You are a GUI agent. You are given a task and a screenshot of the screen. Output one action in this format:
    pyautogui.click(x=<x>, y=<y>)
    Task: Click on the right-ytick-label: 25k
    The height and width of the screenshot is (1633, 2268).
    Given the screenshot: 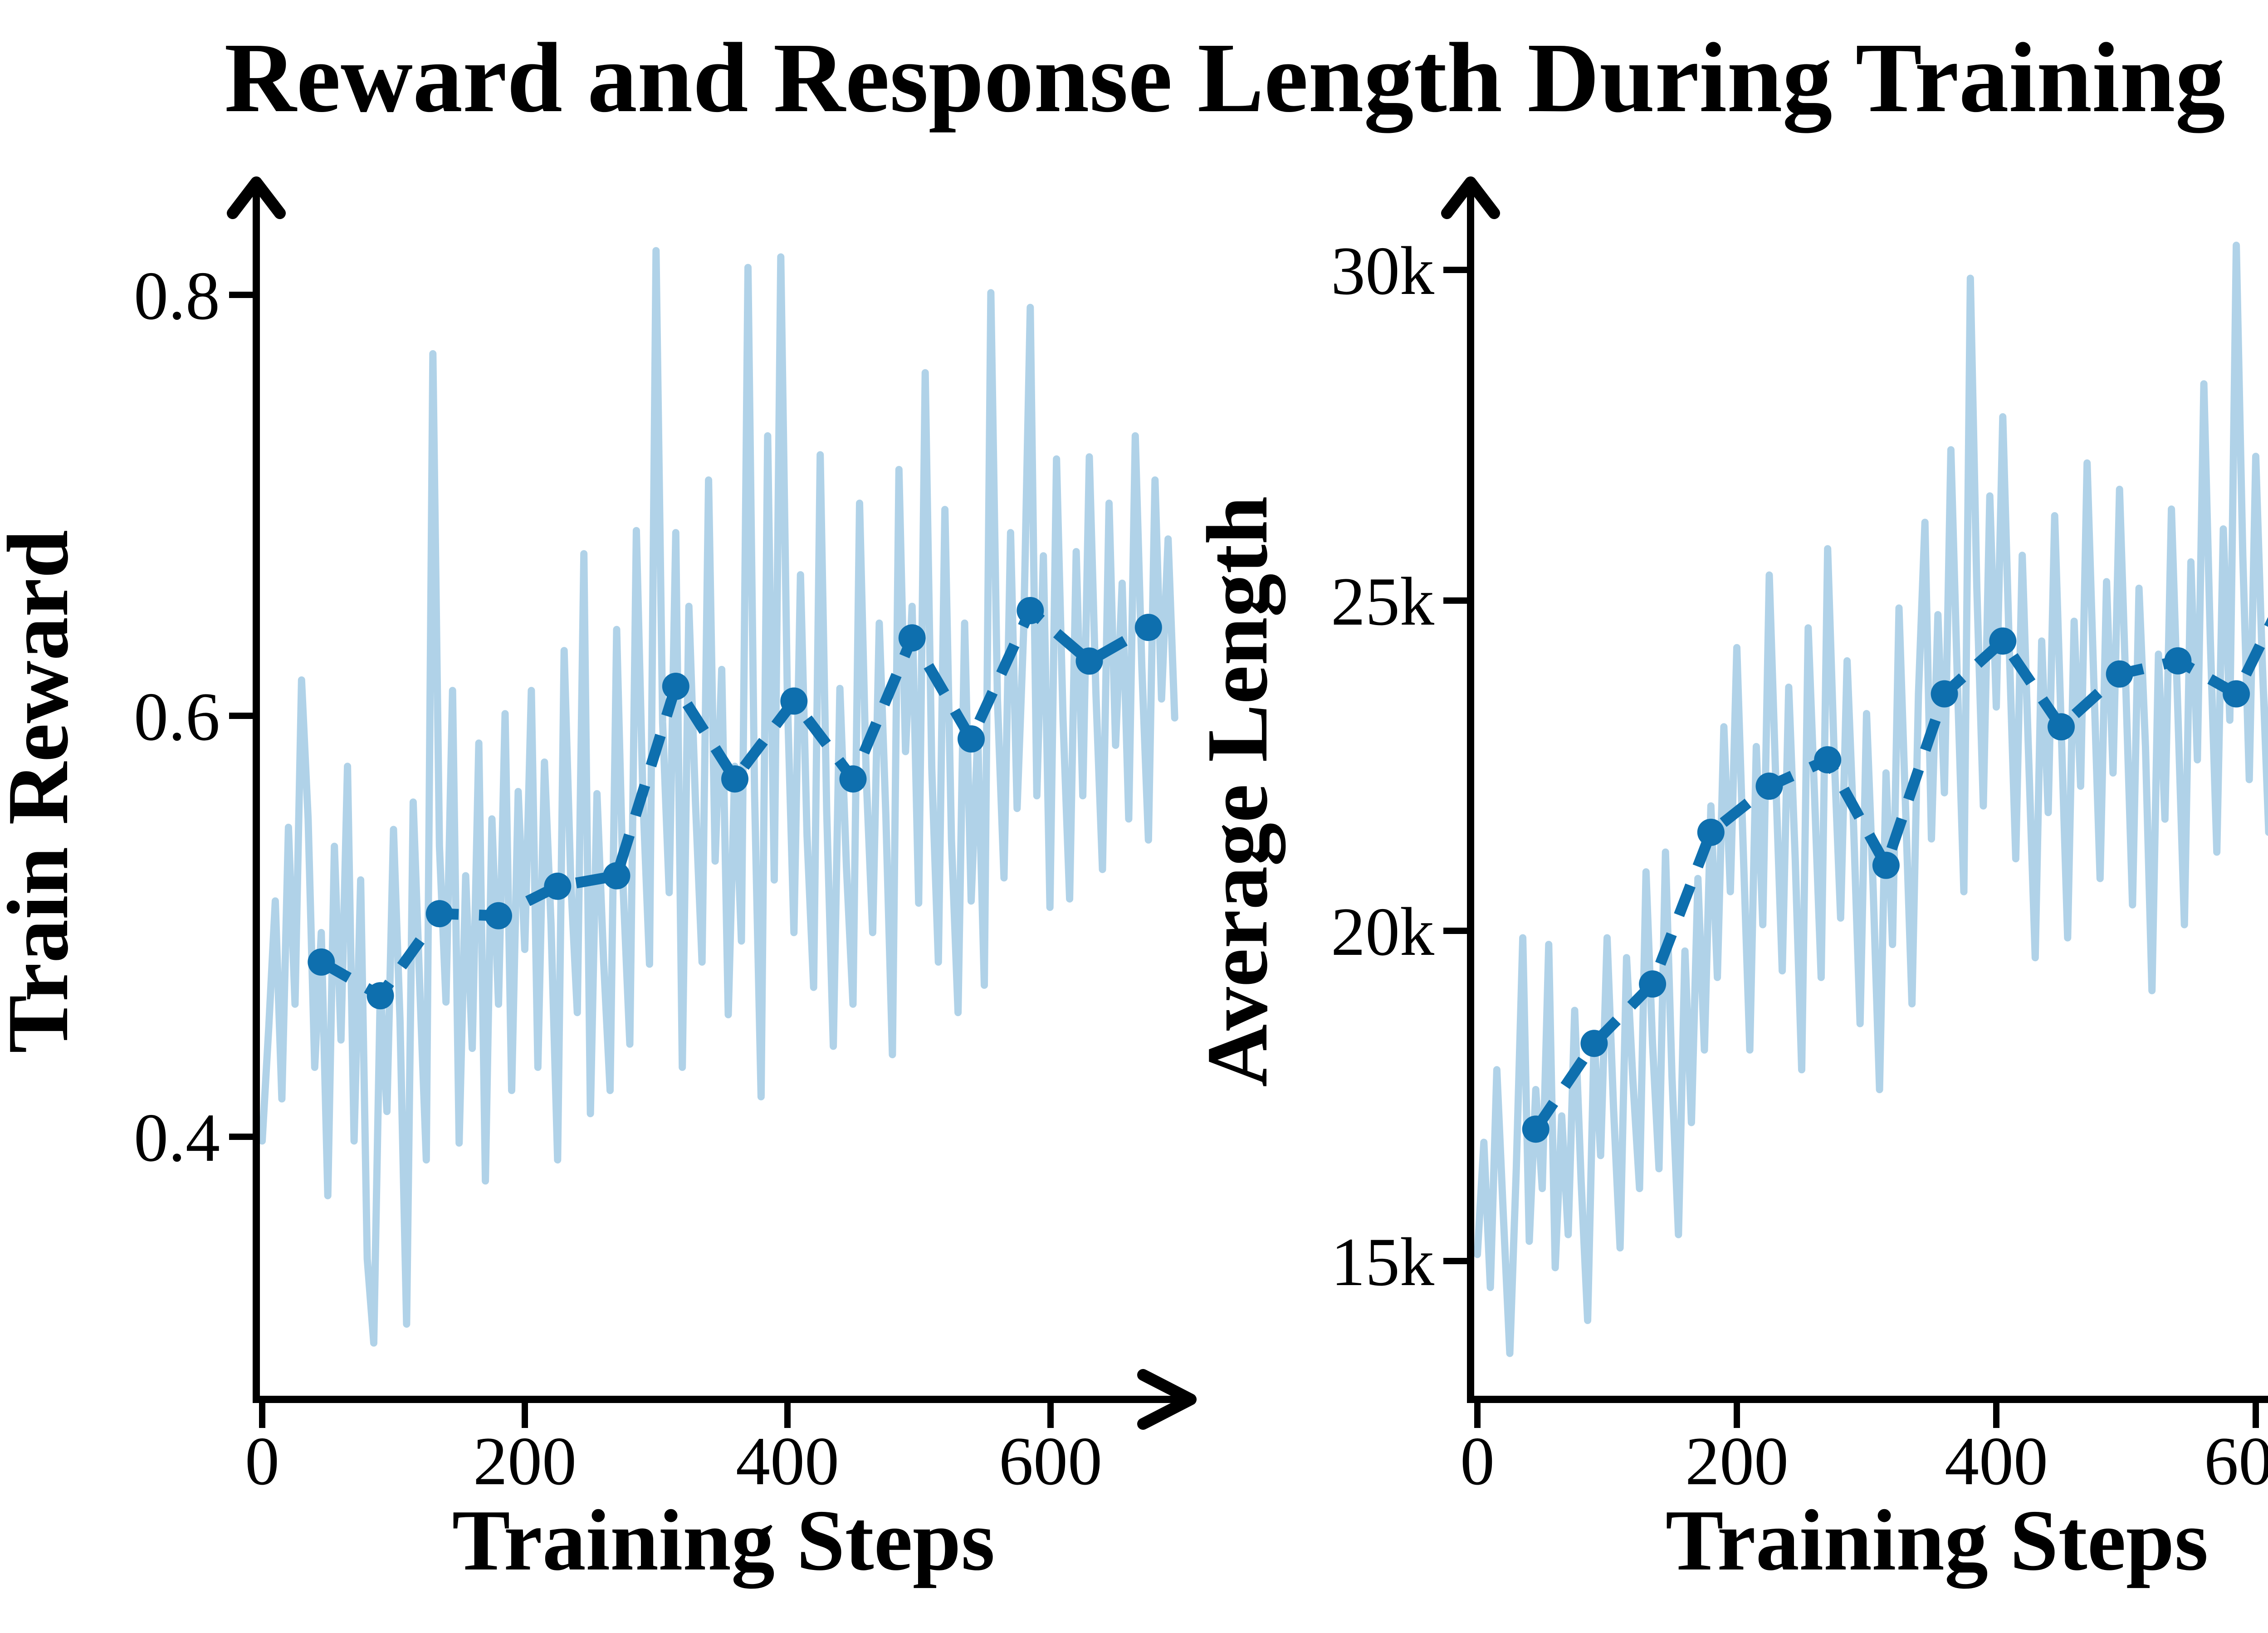 What is the action you would take?
    pyautogui.click(x=1382, y=601)
    